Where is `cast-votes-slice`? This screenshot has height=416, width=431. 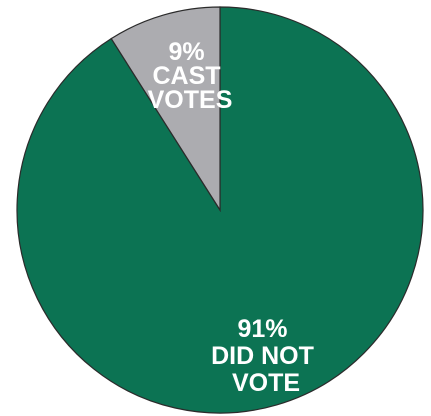
cast-votes-slice is located at coordinates (165, 109).